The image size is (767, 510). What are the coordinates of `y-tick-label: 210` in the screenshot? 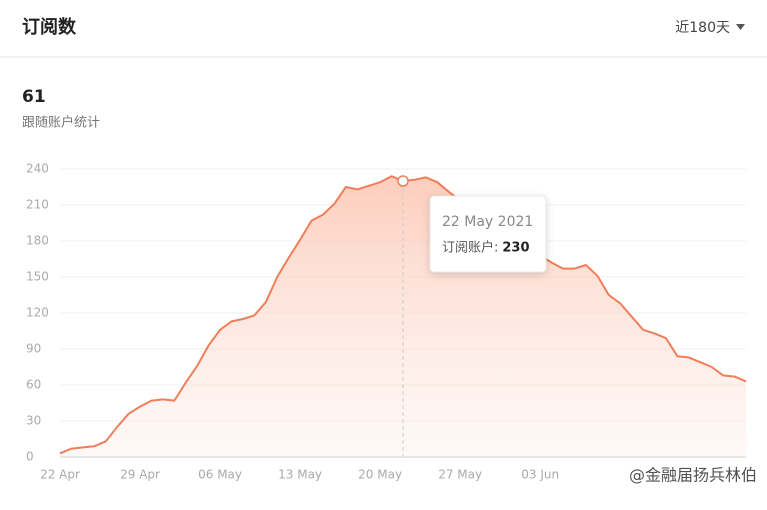 It's located at (37, 205).